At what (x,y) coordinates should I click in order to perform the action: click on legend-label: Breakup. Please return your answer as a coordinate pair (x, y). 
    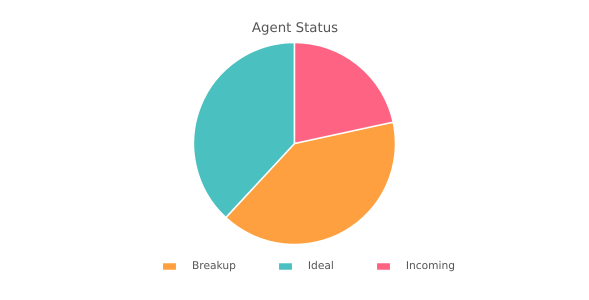
    Looking at the image, I should click on (214, 265).